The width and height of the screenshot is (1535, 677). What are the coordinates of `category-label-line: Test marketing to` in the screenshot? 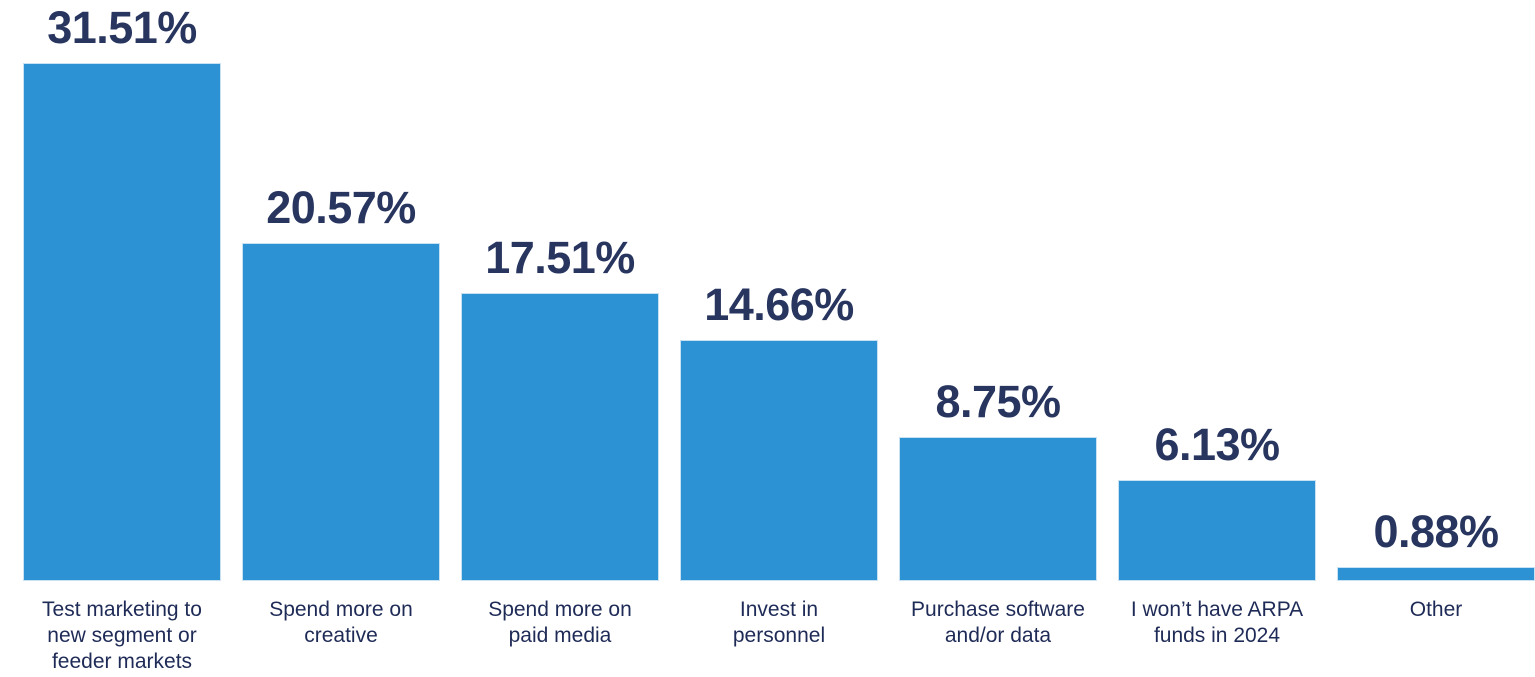 It's located at (122, 609).